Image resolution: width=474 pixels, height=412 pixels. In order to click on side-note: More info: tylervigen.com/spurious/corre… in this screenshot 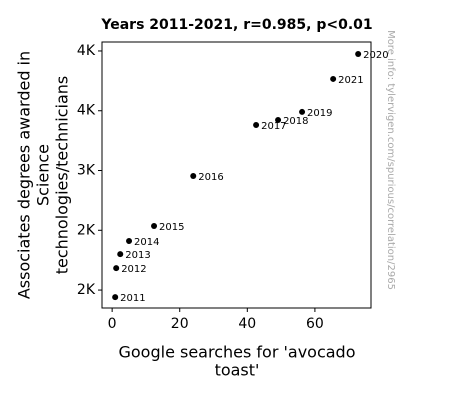, I will do `click(390, 160)`.